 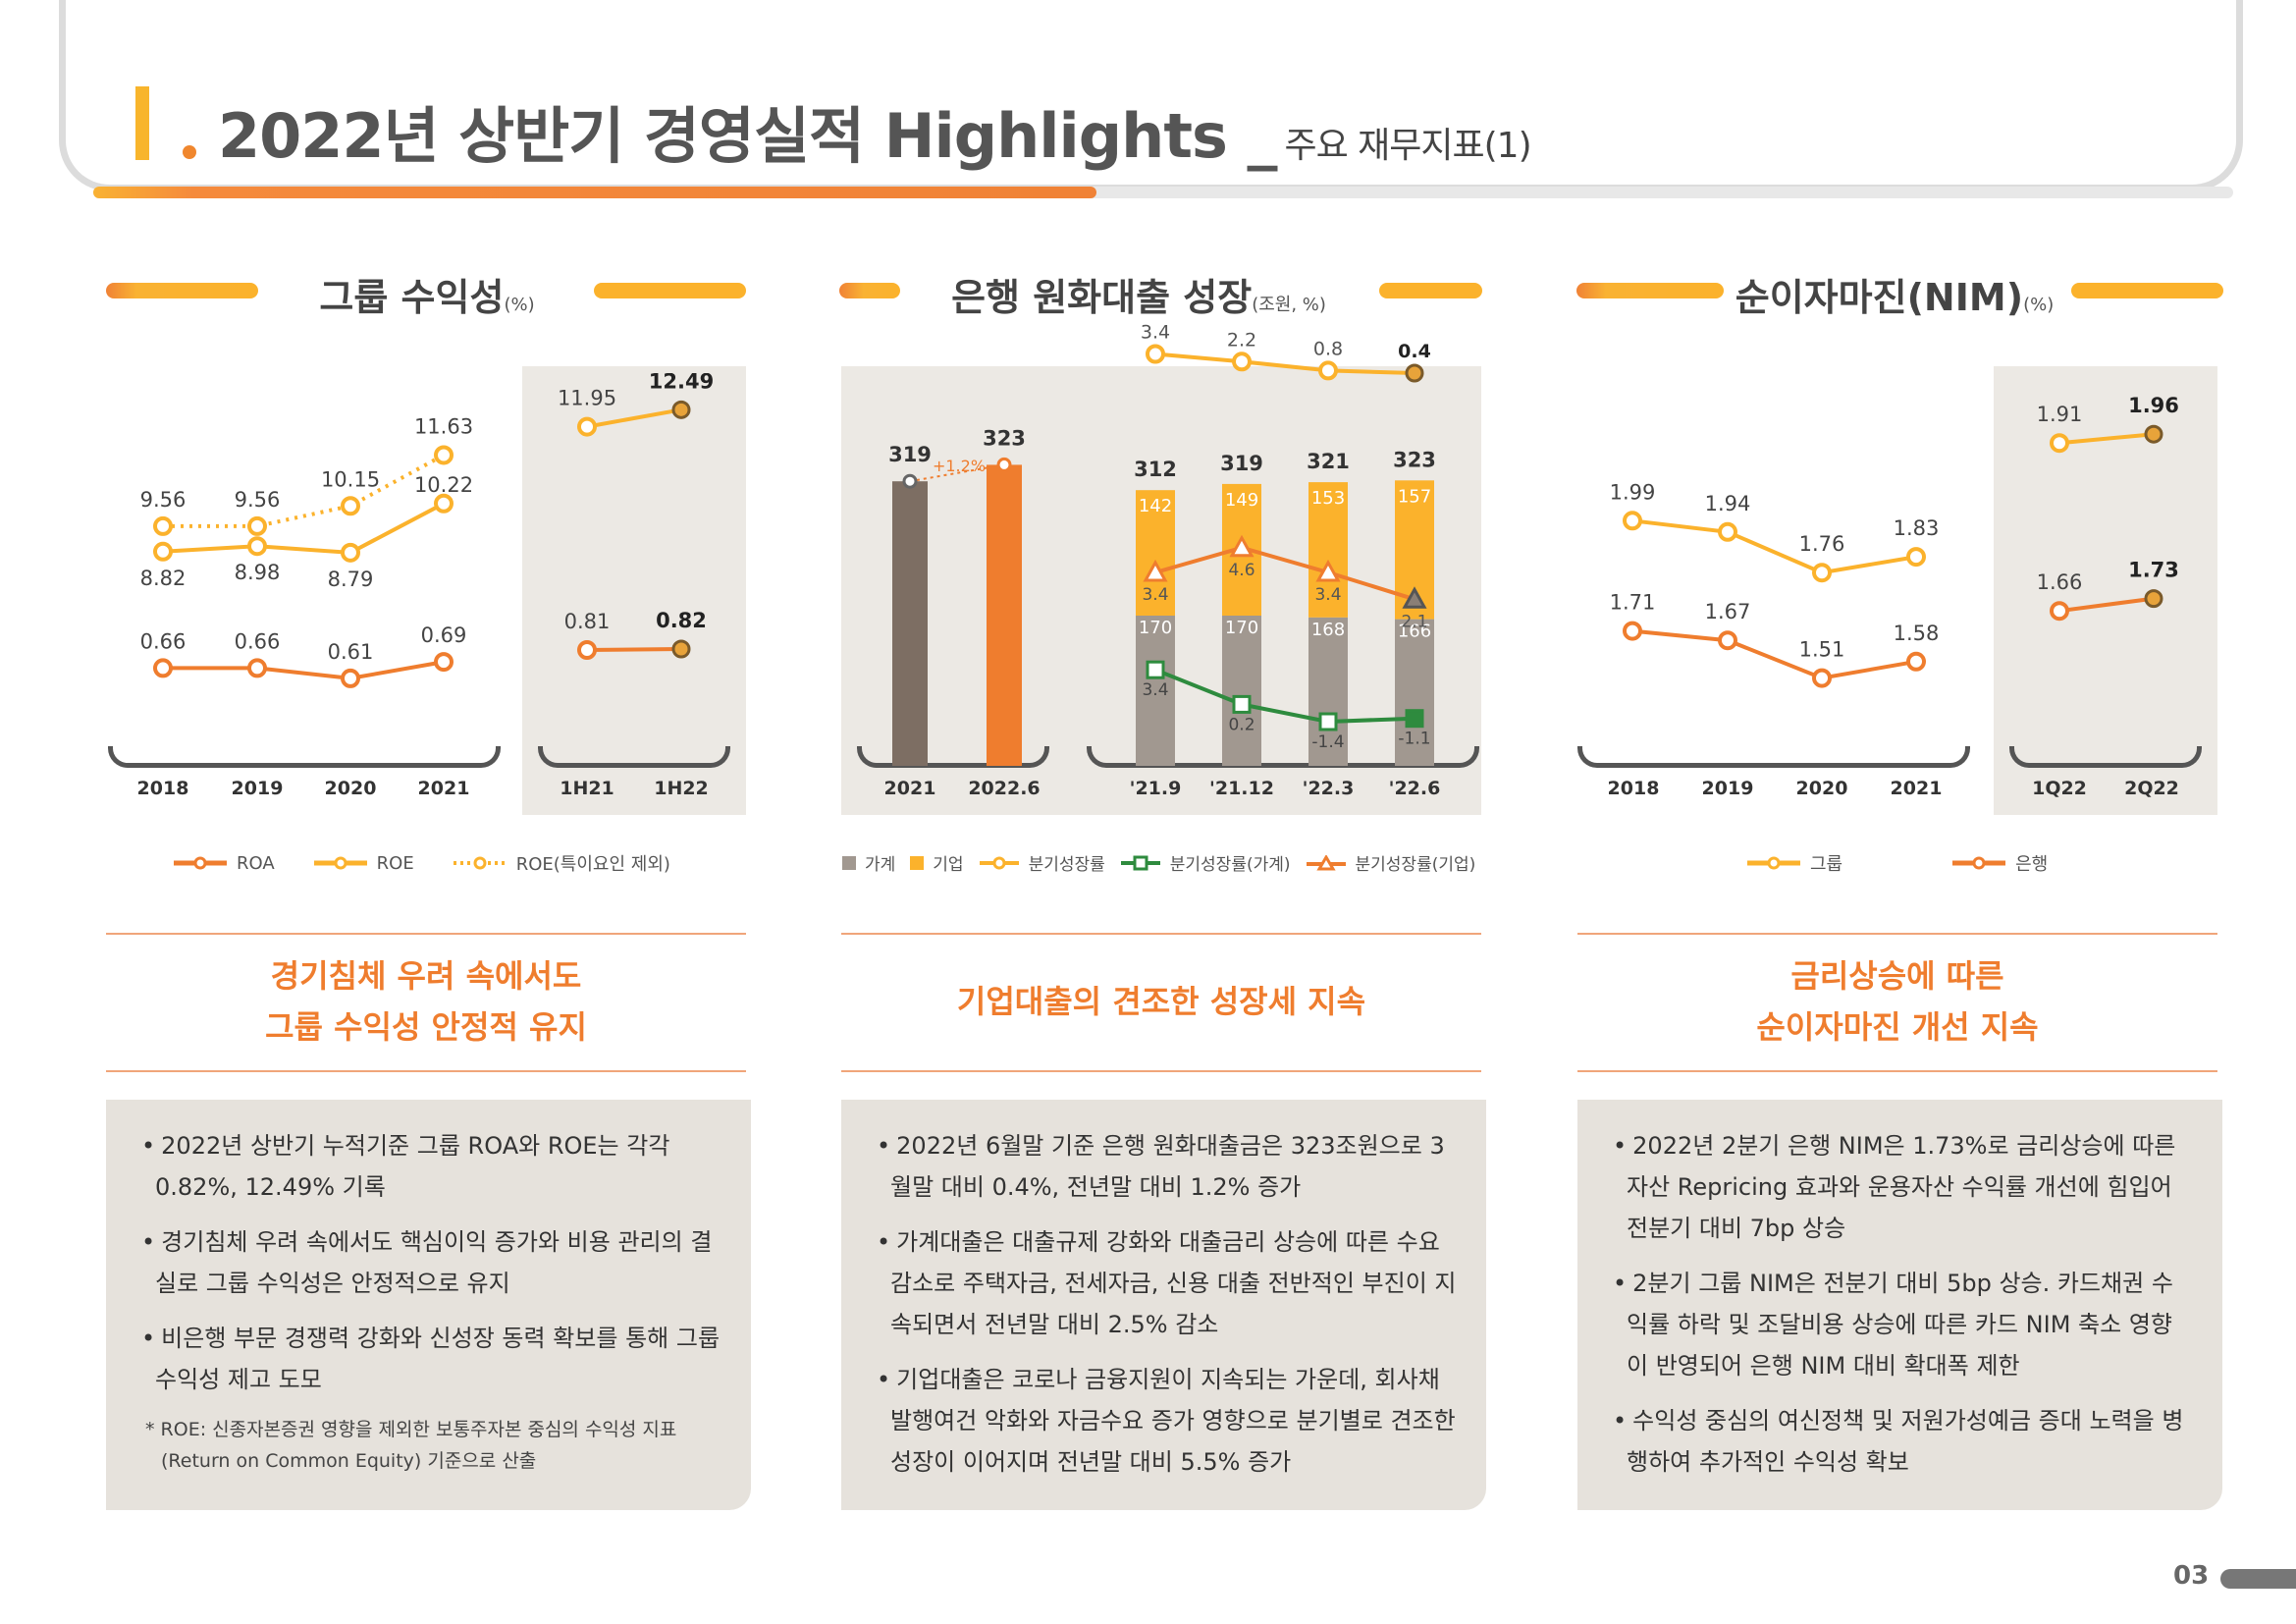 What do you see at coordinates (258, 572) in the screenshot?
I see `roe-label: 8.98` at bounding box center [258, 572].